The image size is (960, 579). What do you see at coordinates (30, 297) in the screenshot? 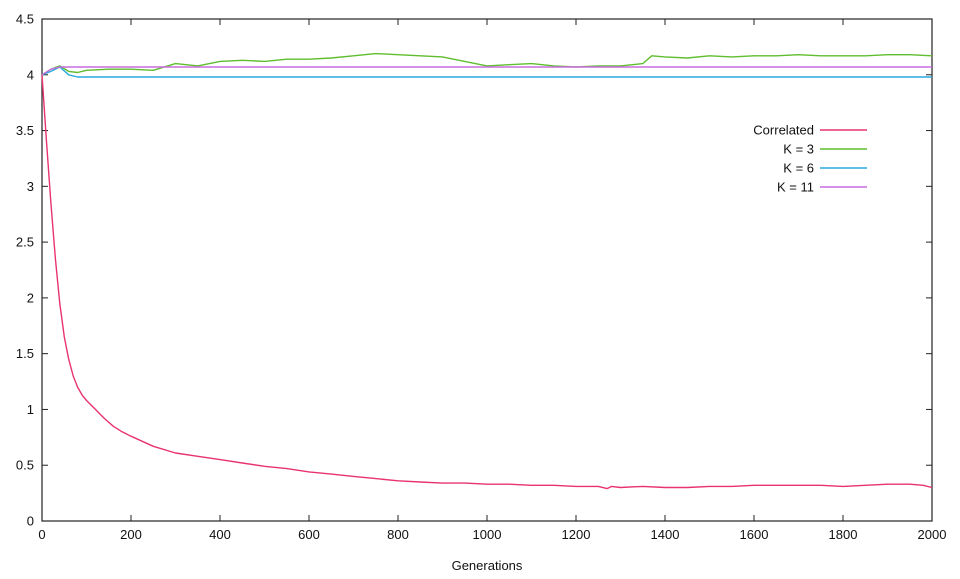
I see `y-tick-label: 2` at bounding box center [30, 297].